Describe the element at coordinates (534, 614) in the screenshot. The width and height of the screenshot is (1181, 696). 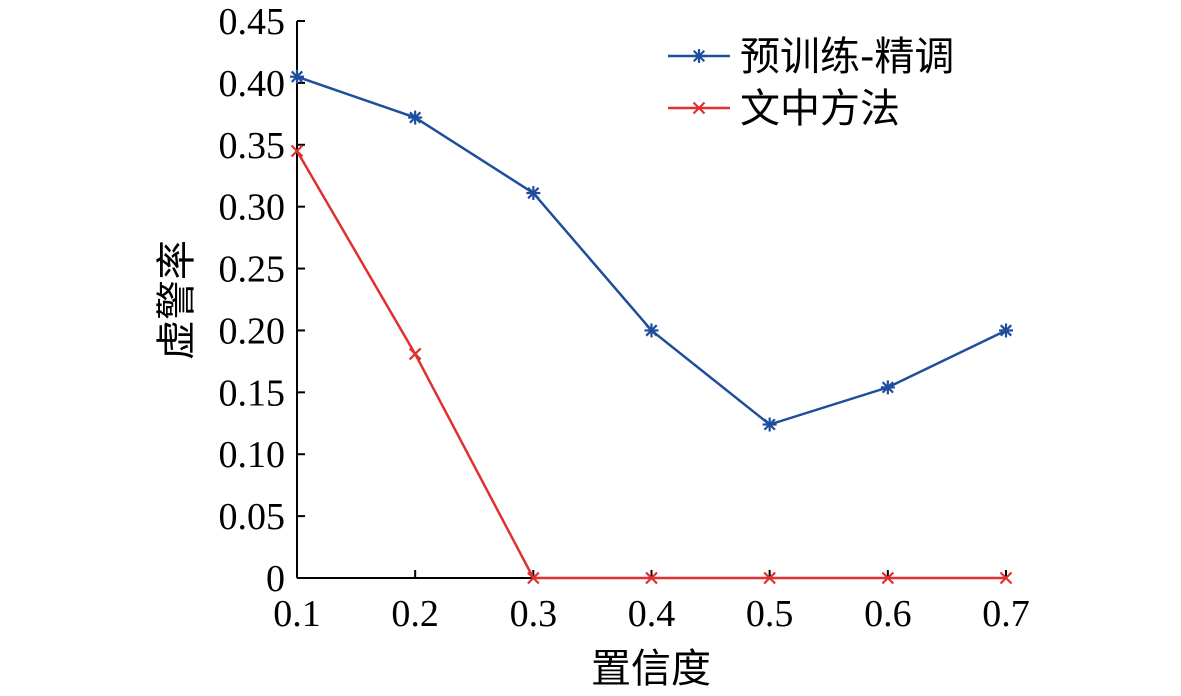
I see `x-tick-label: 0.3` at that location.